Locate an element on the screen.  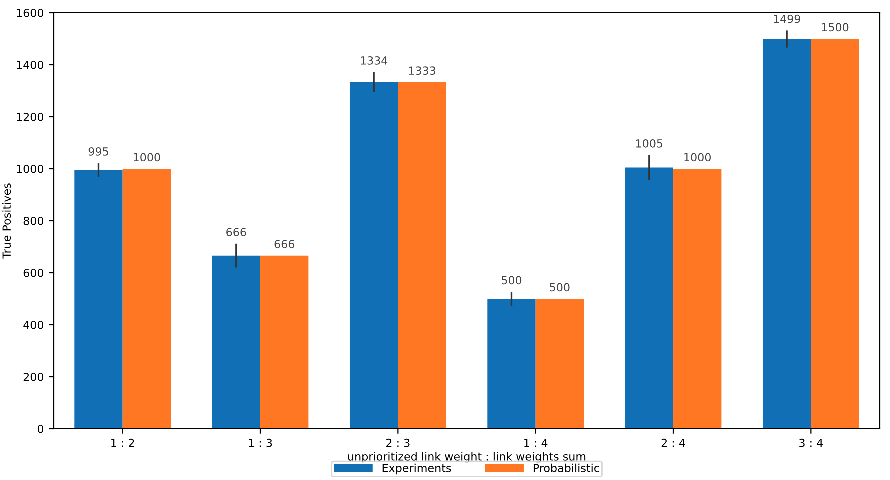
x-tick-label: 2 : 4 is located at coordinates (674, 443).